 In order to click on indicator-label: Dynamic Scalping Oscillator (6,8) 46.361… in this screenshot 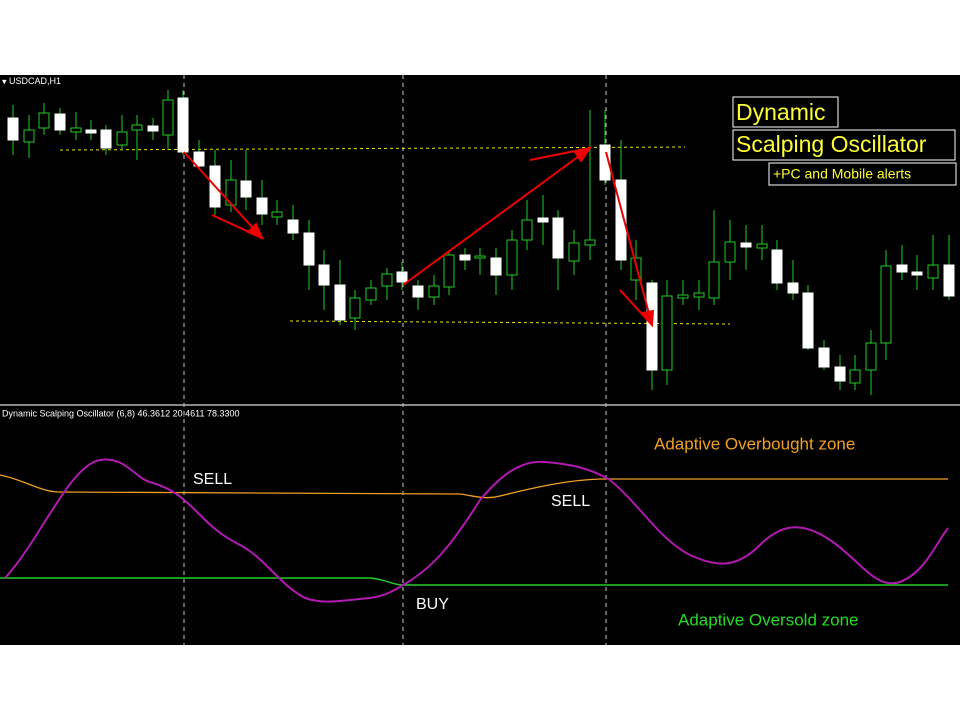, I will do `click(120, 413)`.